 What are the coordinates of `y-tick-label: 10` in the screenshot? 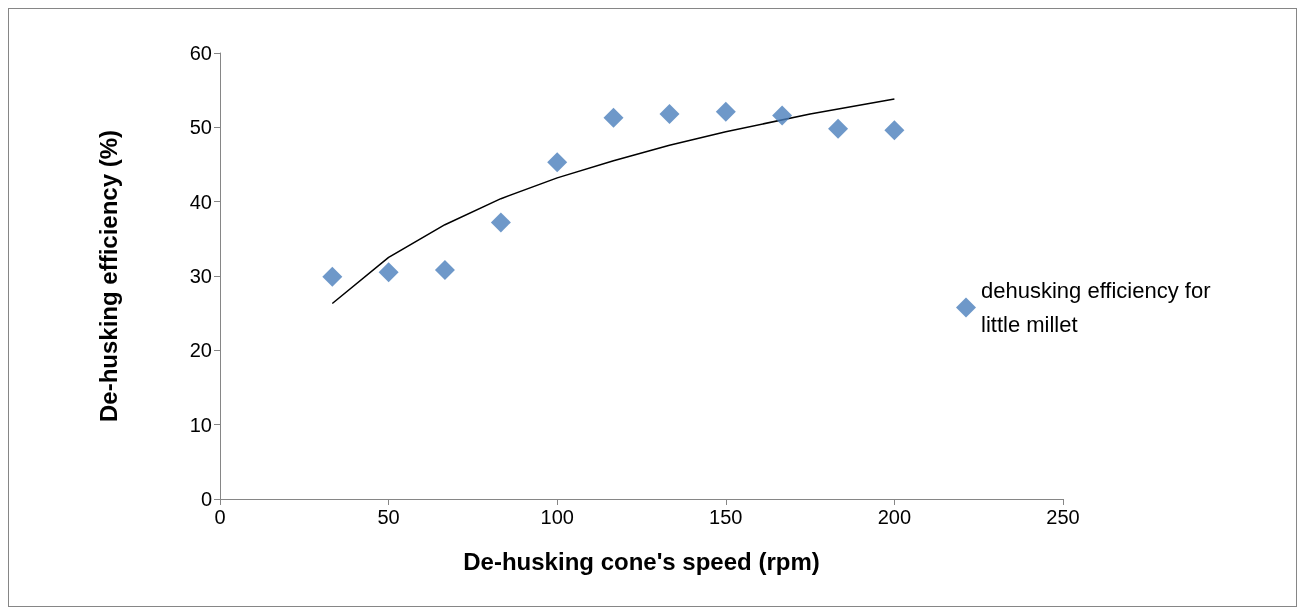 It's located at (200, 424).